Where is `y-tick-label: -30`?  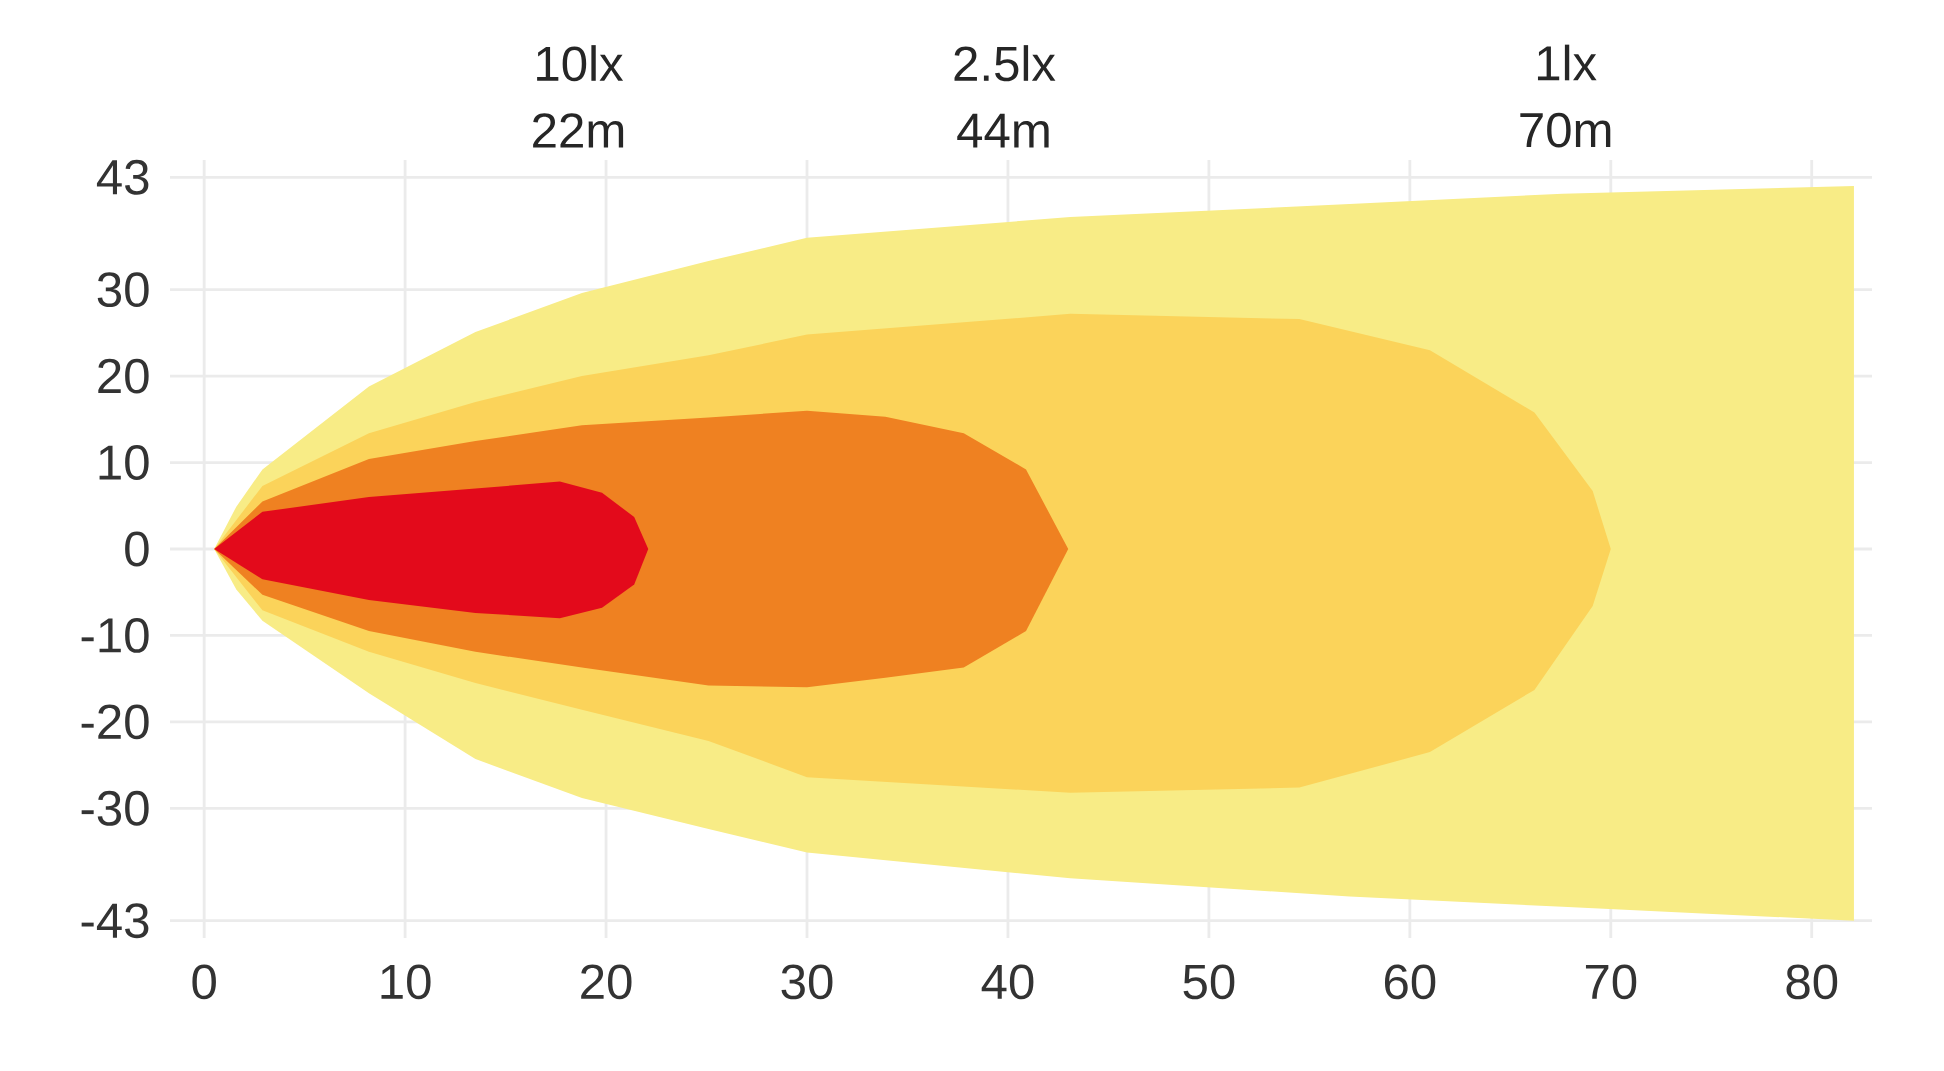
y-tick-label: -30 is located at coordinates (115, 808).